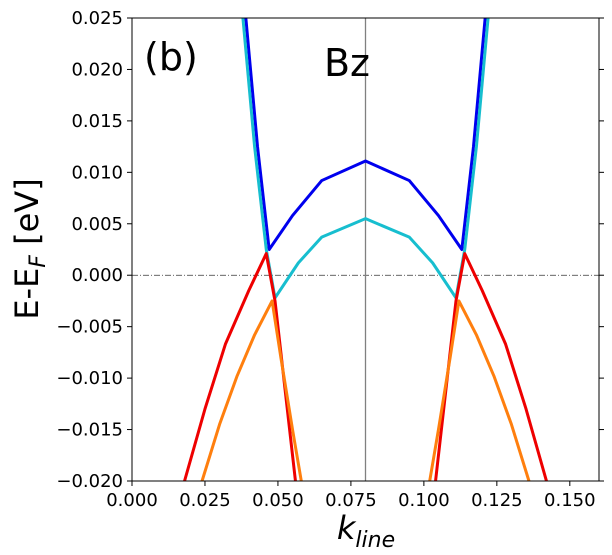  I want to click on y-tick-label: 0.025, so click(97, 18).